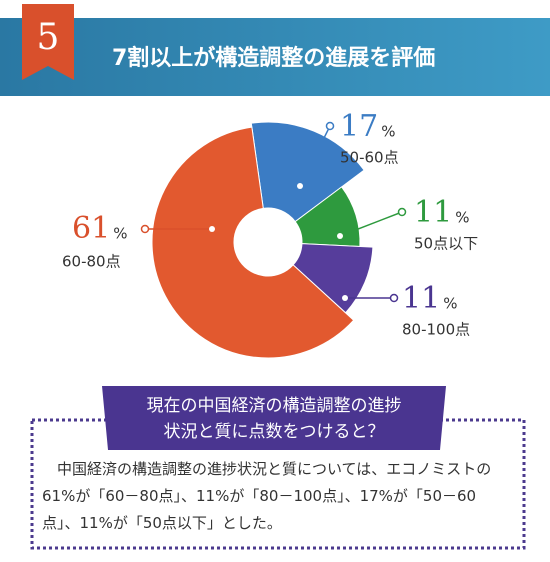 The width and height of the screenshot is (550, 562). I want to click on value-label: 61, so click(91, 228).